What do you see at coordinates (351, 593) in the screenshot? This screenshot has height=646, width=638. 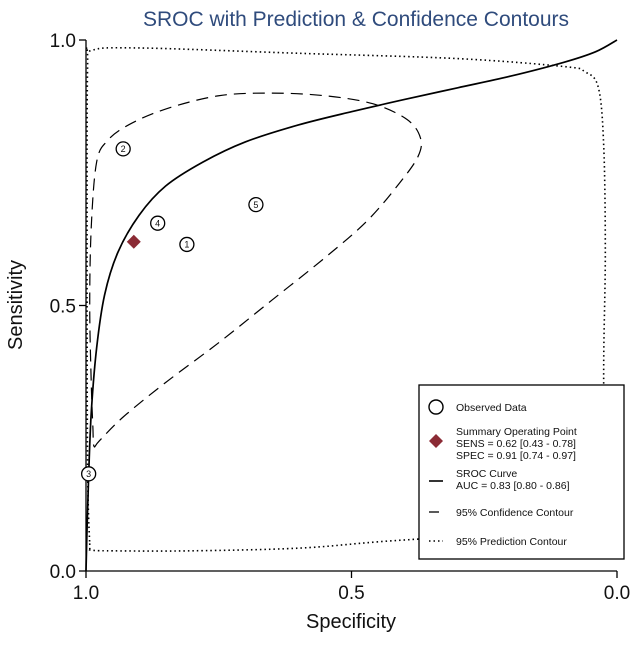 I see `x-tick-label: 0.5` at bounding box center [351, 593].